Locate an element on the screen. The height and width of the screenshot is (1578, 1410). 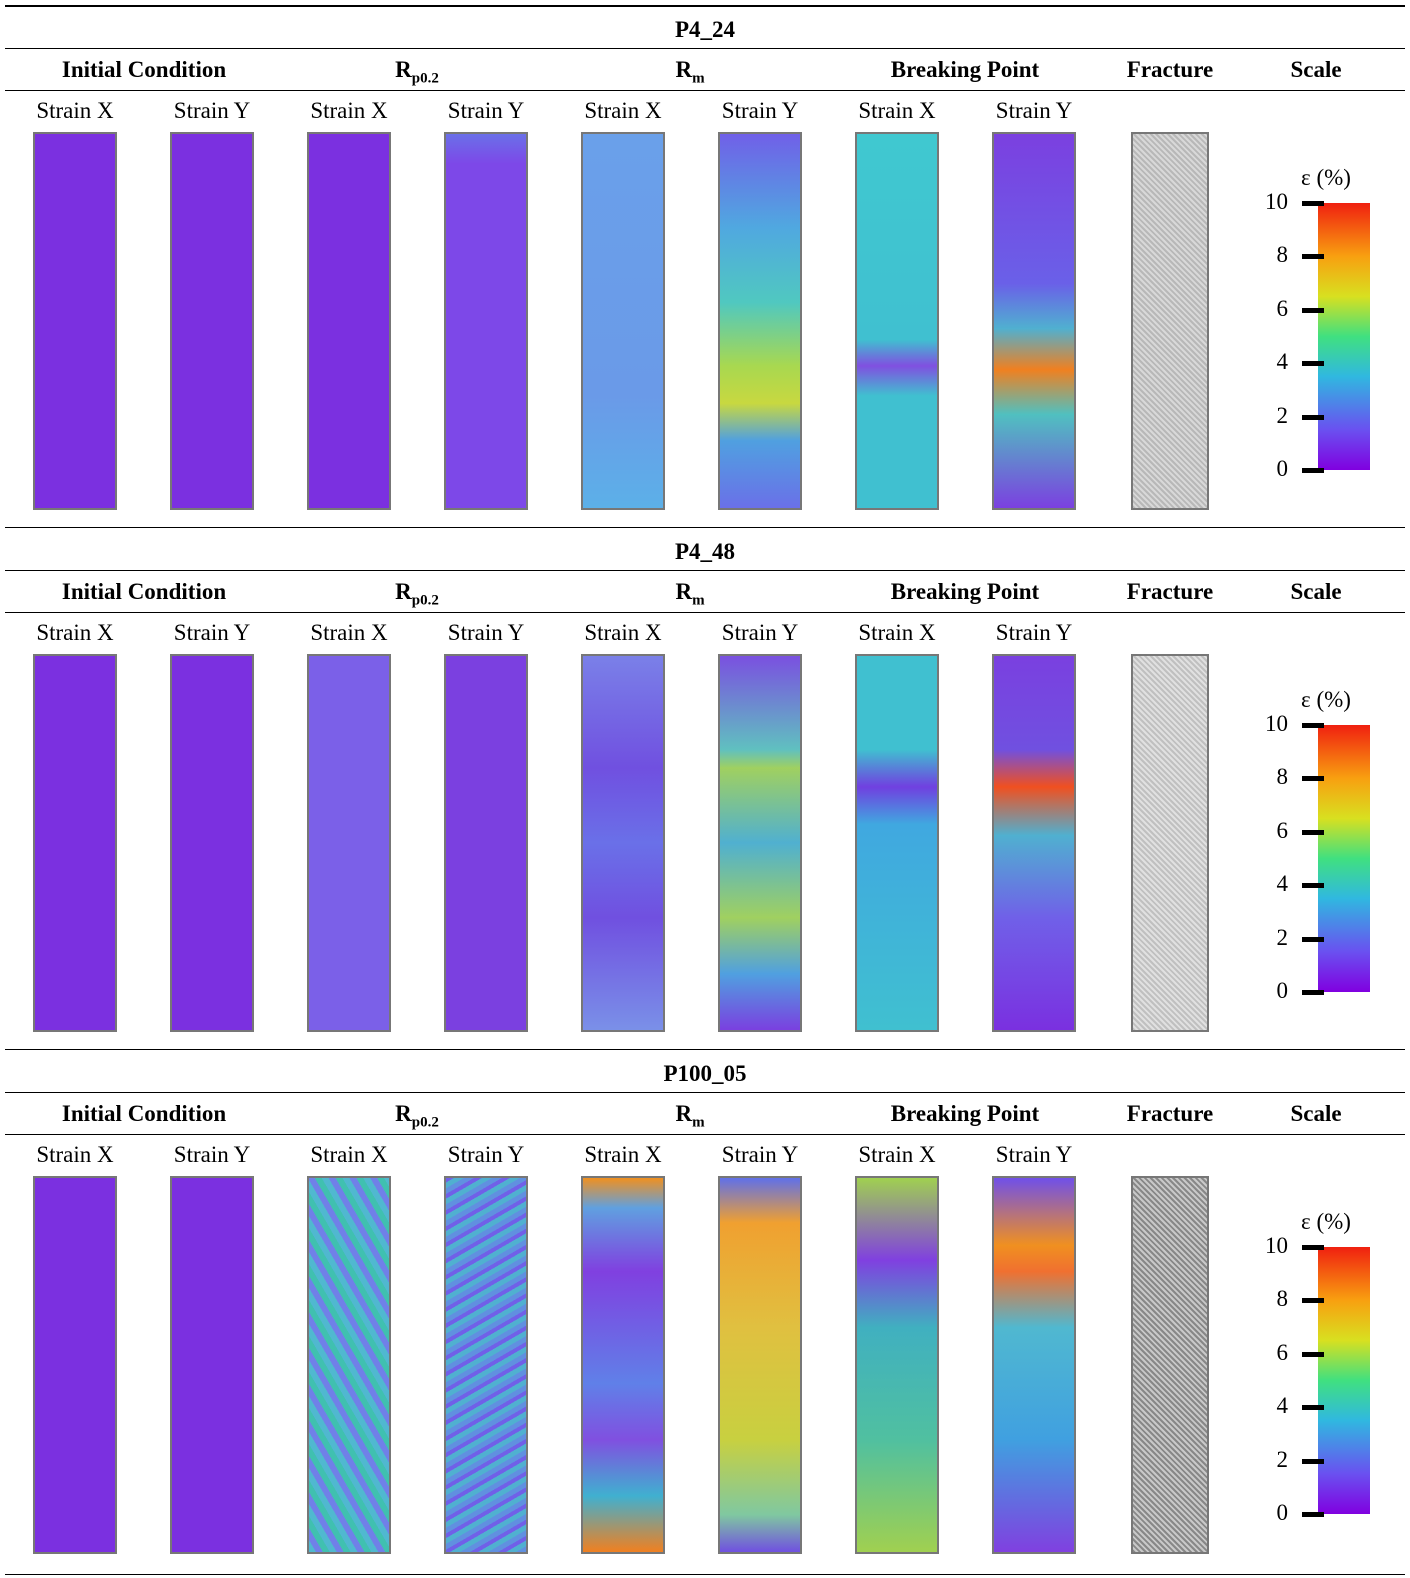
fracture-image is located at coordinates (1170, 1365).